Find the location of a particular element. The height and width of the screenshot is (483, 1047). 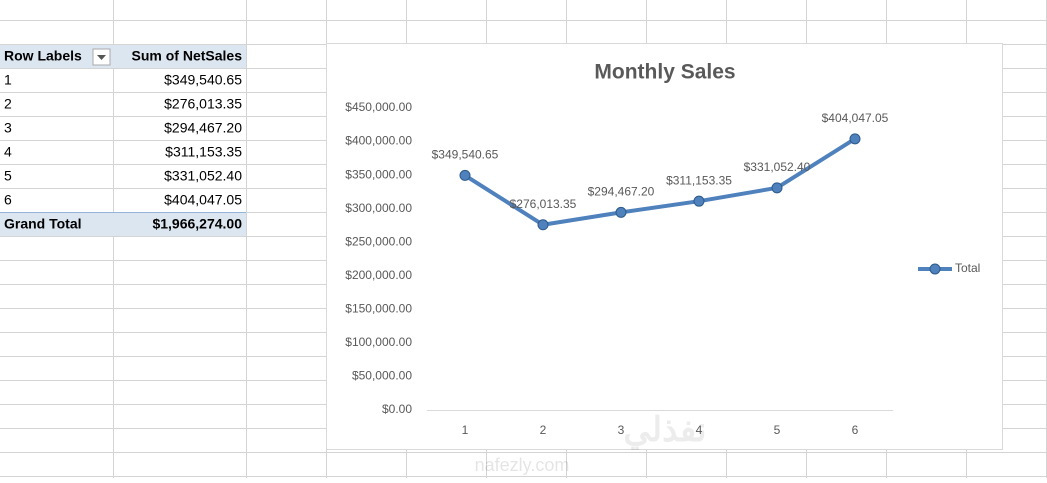

y-tick-label: $0.00 is located at coordinates (397, 409).